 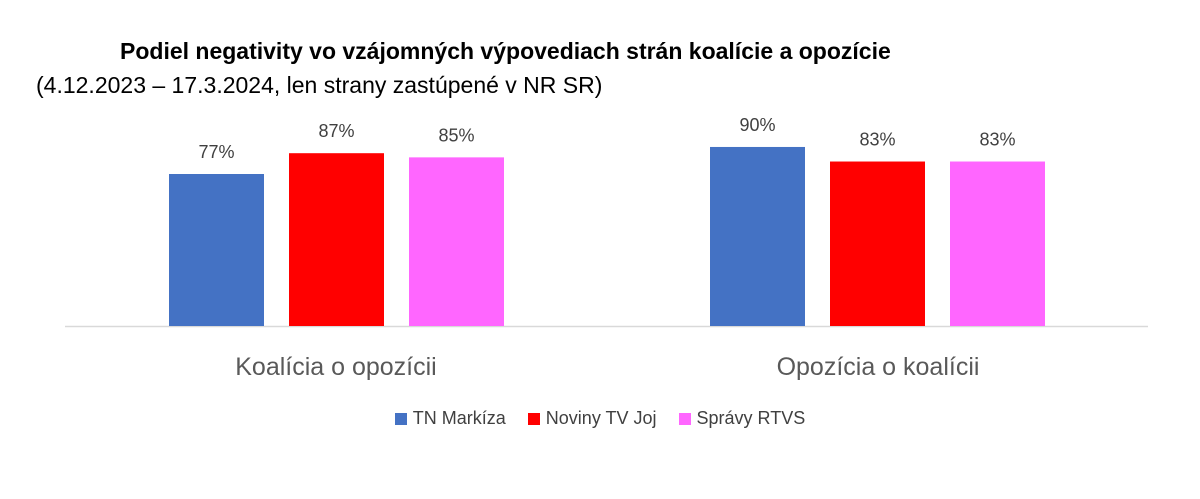 What do you see at coordinates (459, 418) in the screenshot?
I see `legend-label-0: TN Markíza` at bounding box center [459, 418].